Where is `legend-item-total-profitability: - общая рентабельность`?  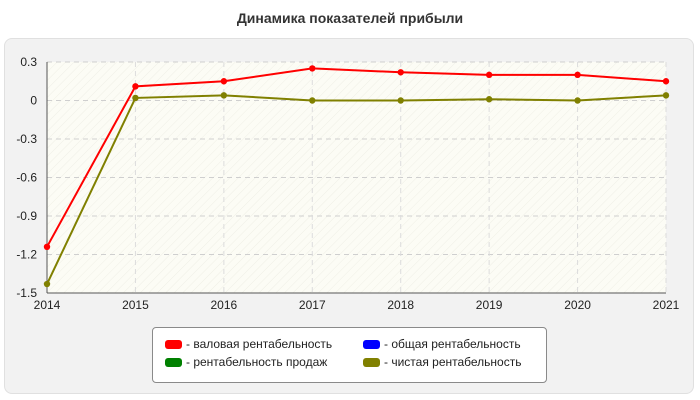 legend-item-total-profitability: - общая рентабельность is located at coordinates (442, 344).